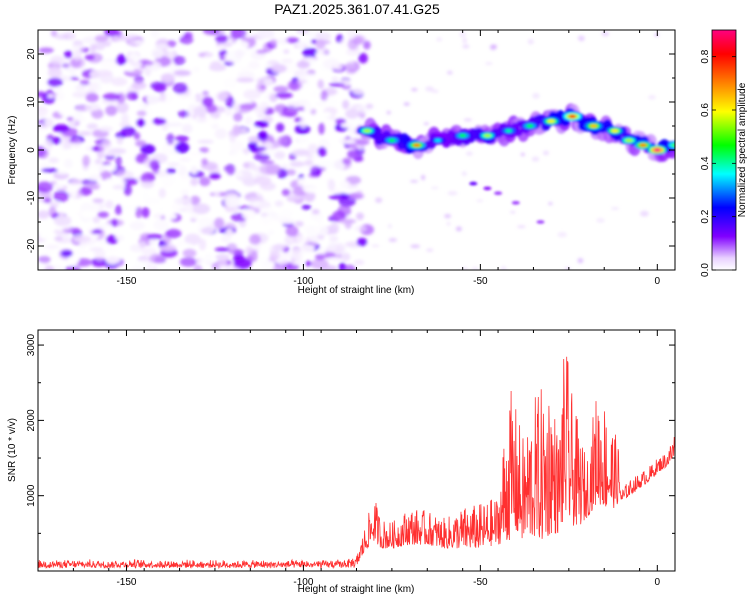 Image resolution: width=750 pixels, height=605 pixels. What do you see at coordinates (31, 54) in the screenshot?
I see `heatmap-ytick-label: 20` at bounding box center [31, 54].